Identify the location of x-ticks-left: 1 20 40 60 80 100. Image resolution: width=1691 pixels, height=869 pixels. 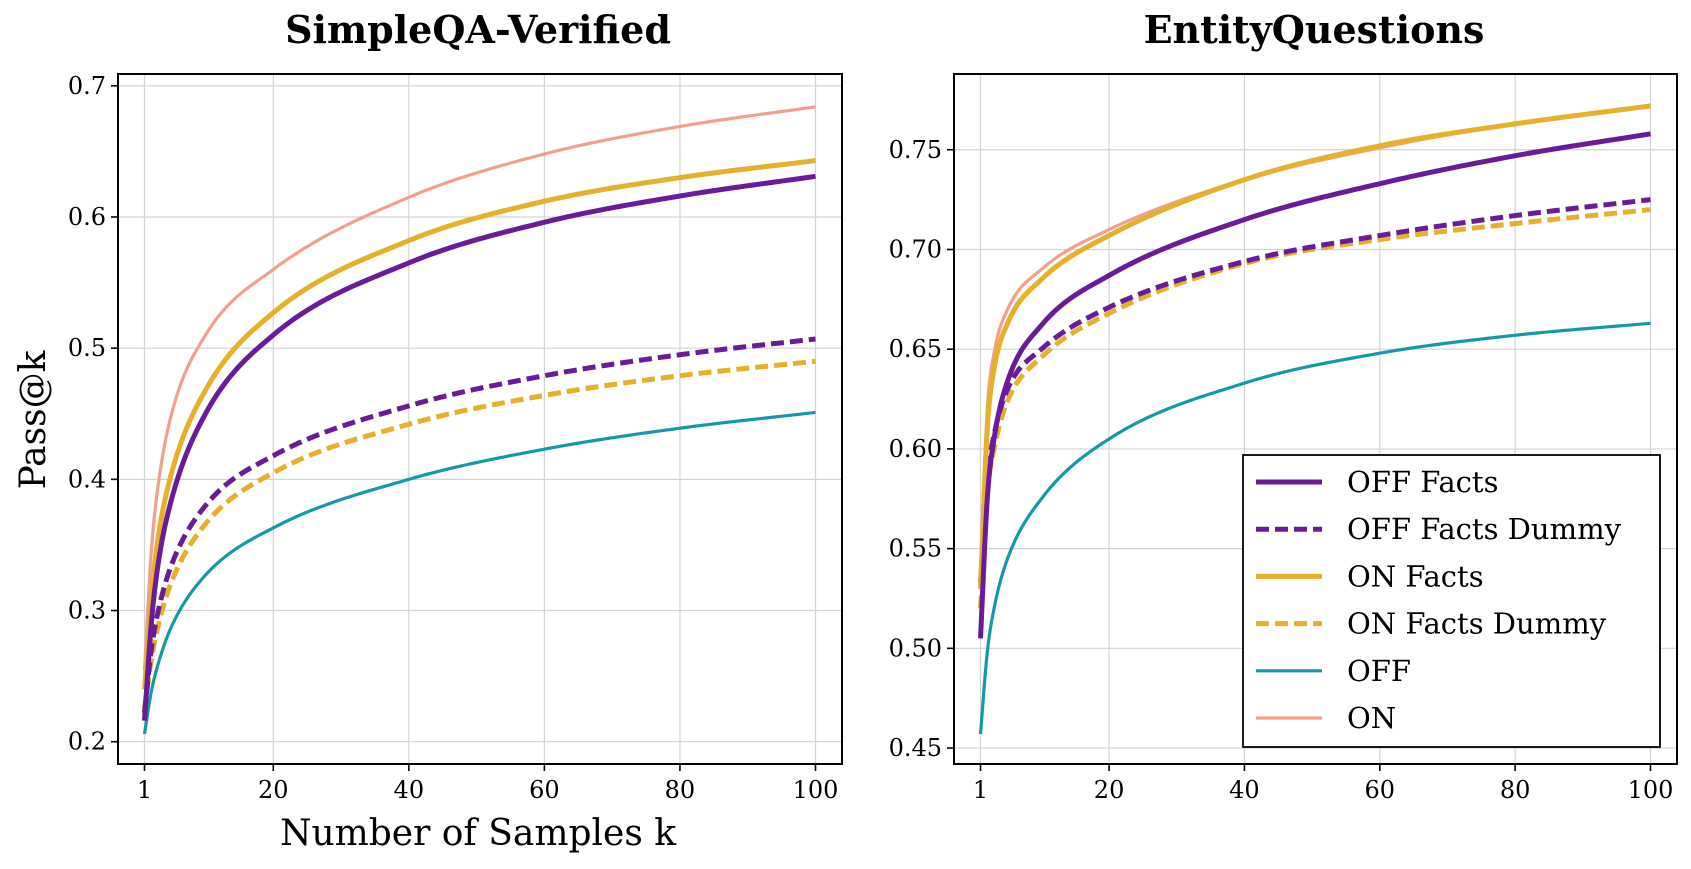
(488, 784).